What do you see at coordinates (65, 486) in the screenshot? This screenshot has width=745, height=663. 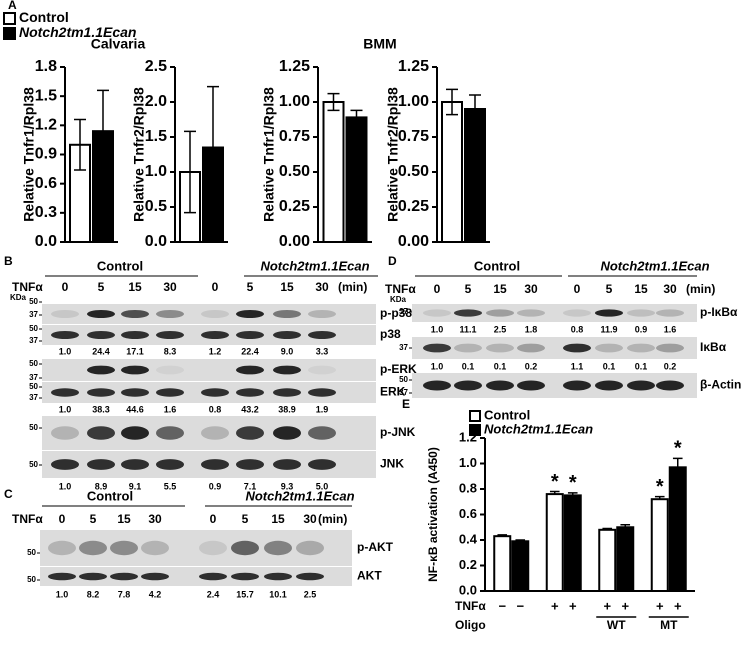 I see `quantification: 1.0` at bounding box center [65, 486].